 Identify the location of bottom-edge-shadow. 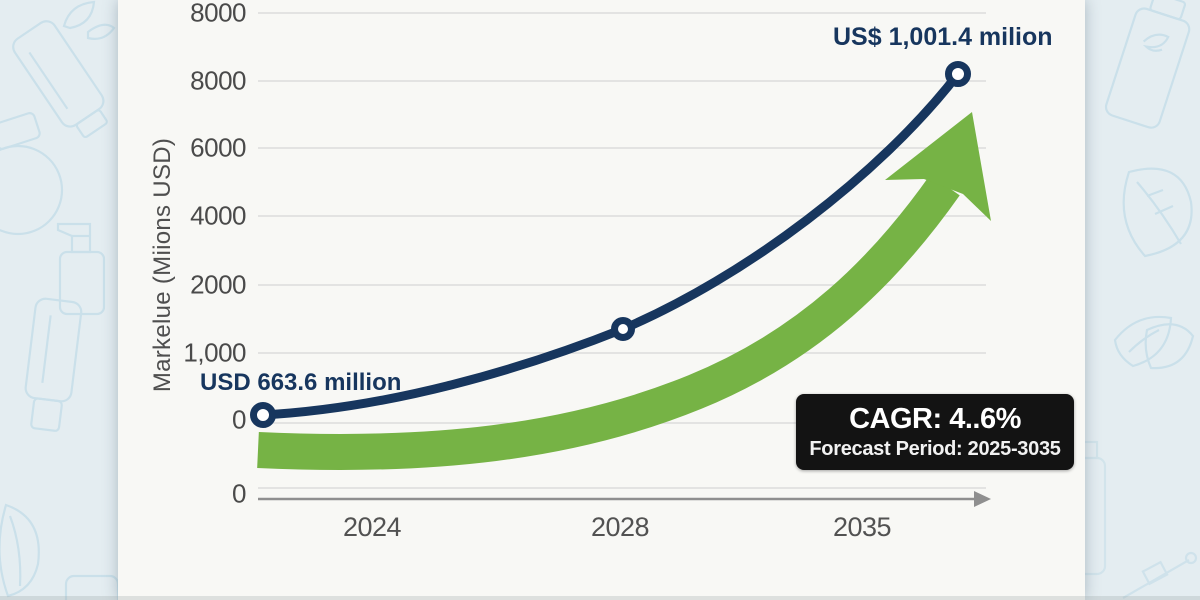
(600, 598).